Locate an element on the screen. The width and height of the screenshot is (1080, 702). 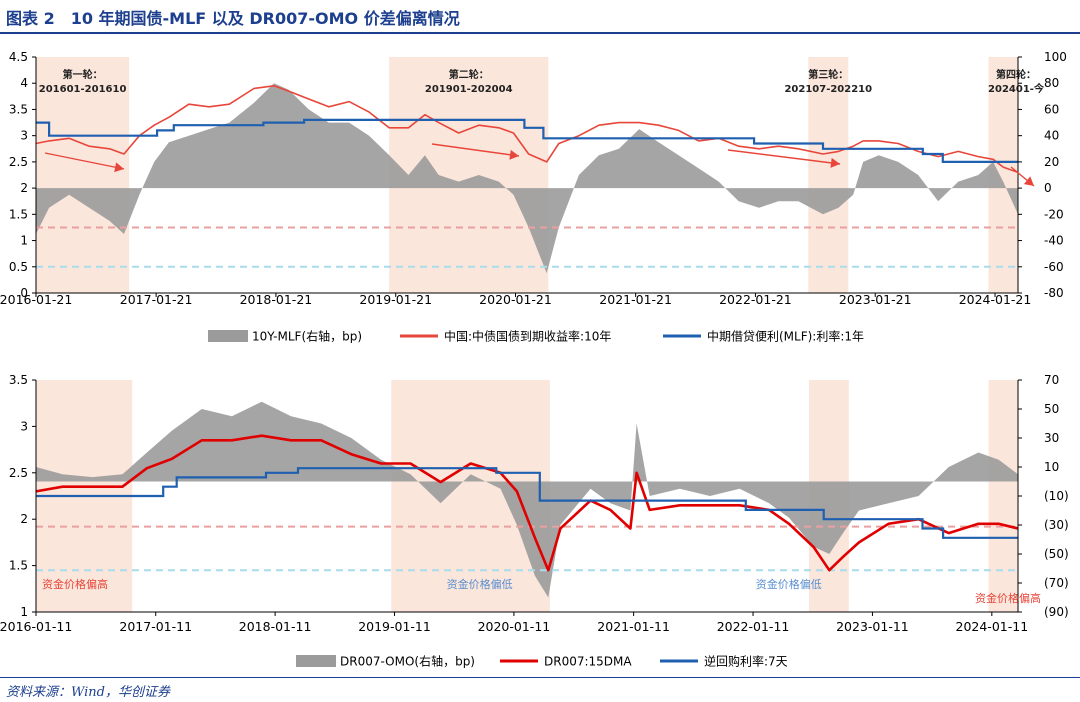
annotation-1: 资金价格偏高 is located at coordinates (75, 584).